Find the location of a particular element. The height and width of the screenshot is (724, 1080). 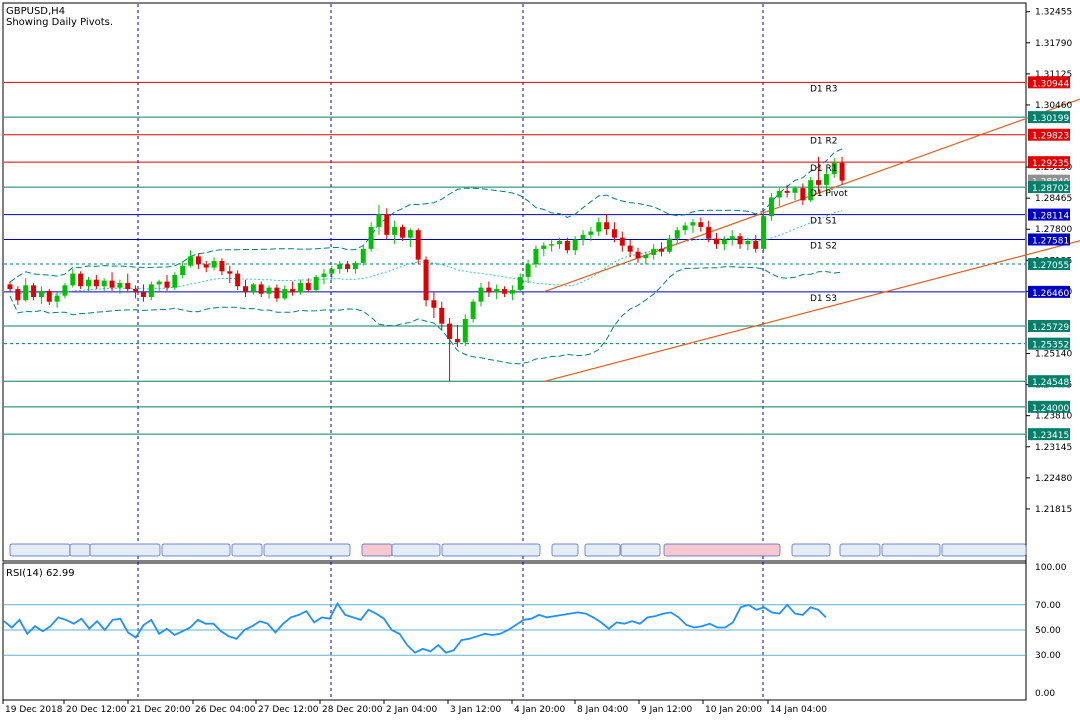

pivot-label: D1 R1 is located at coordinates (824, 169).